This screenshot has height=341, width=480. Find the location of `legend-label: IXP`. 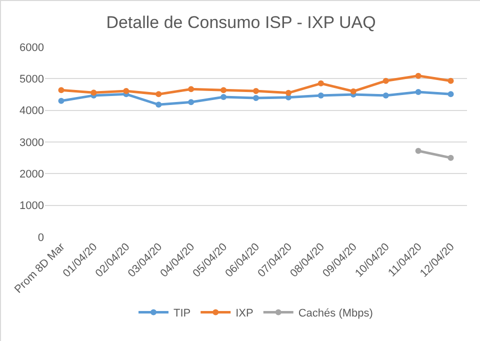

legend-label: IXP is located at coordinates (245, 314).